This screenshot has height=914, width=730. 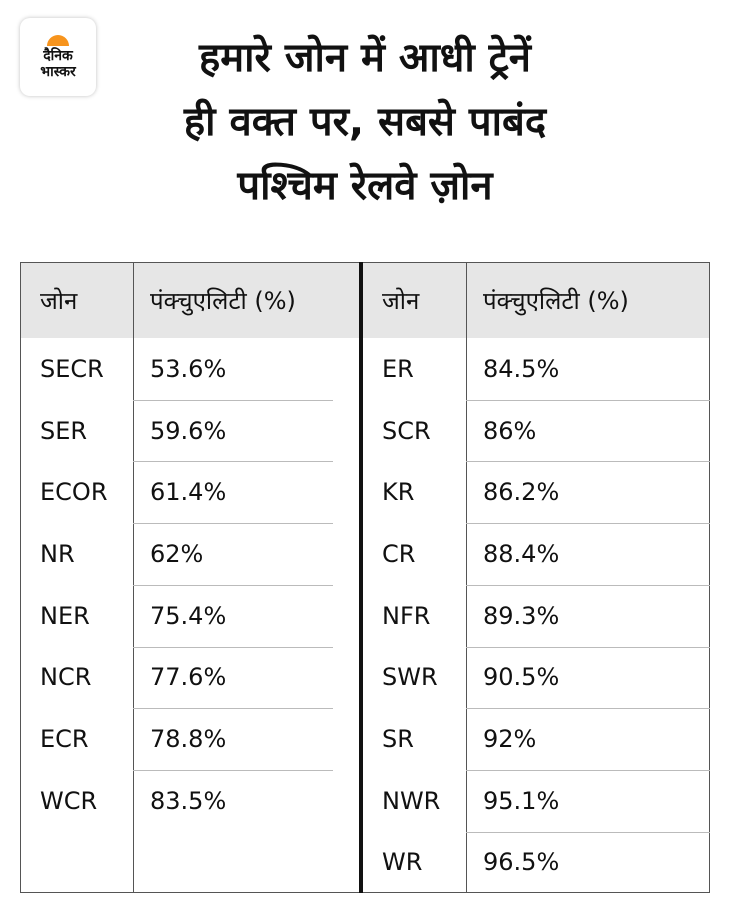 I want to click on divider, so click(x=361, y=577).